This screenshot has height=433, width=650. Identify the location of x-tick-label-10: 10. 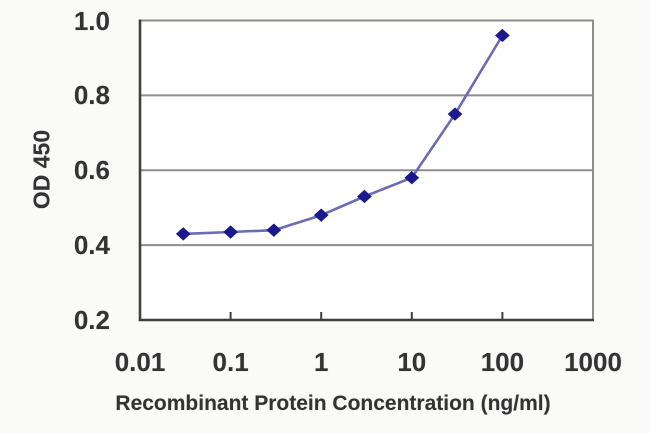
(412, 362).